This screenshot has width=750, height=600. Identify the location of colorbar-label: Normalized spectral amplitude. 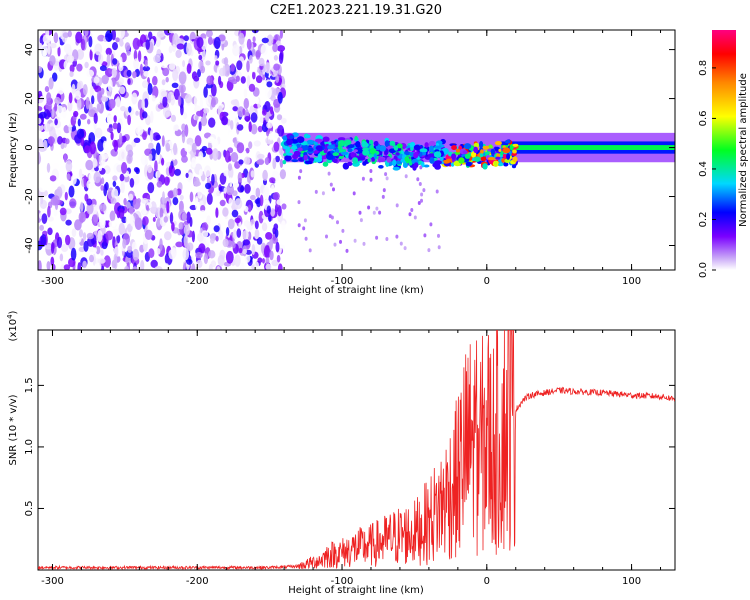
(743, 150).